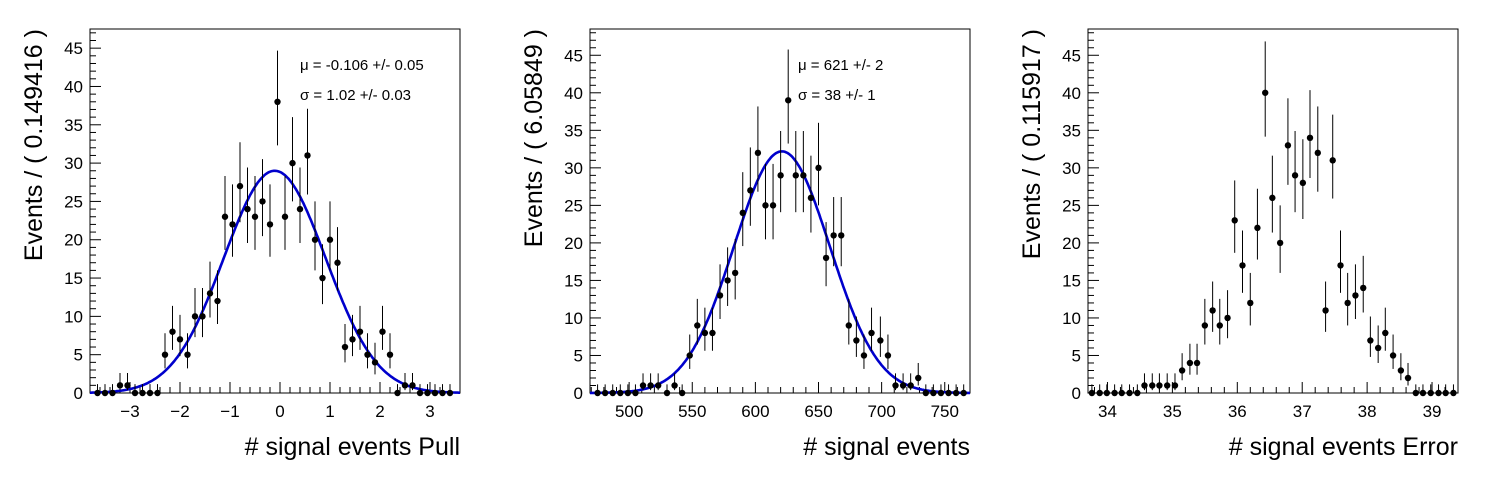 Image resolution: width=1496 pixels, height=477 pixels. I want to click on x-tick-label: 600, so click(755, 411).